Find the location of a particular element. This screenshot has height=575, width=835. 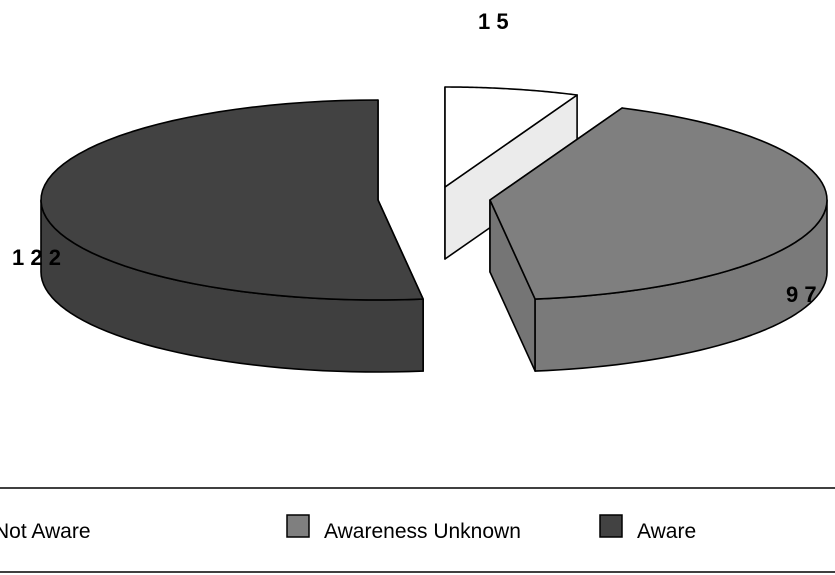

data-label-not-aware: 1 5 is located at coordinates (493, 21).